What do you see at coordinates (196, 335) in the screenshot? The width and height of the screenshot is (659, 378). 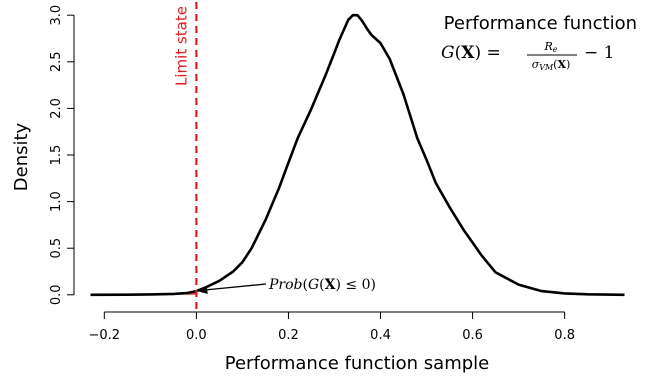 I see `x-tick-label: 0.0` at bounding box center [196, 335].